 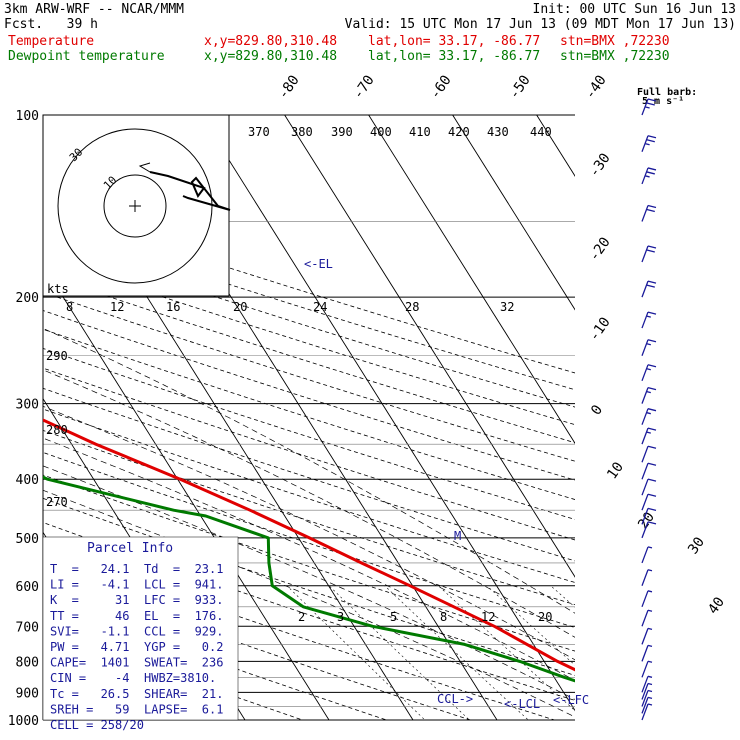 What do you see at coordinates (140, 628) in the screenshot?
I see `parcel-info-box` at bounding box center [140, 628].